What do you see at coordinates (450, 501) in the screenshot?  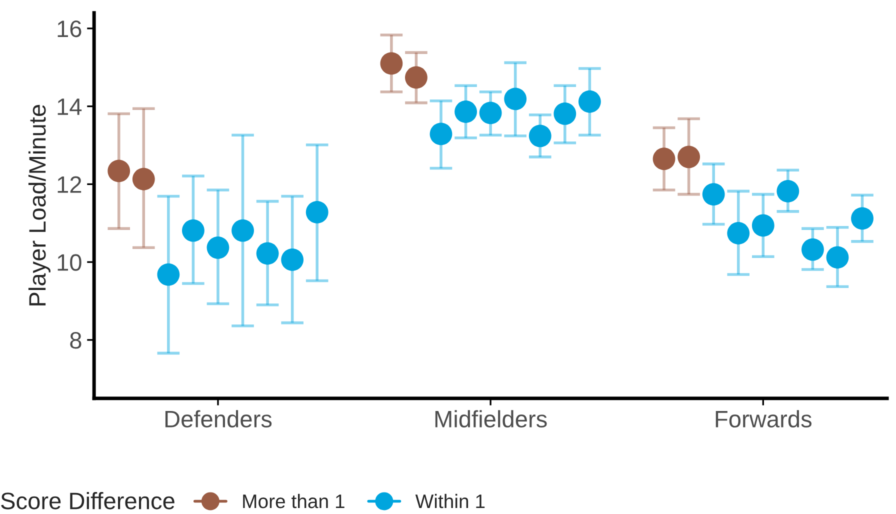 I see `legend-label: Within 1` at bounding box center [450, 501].